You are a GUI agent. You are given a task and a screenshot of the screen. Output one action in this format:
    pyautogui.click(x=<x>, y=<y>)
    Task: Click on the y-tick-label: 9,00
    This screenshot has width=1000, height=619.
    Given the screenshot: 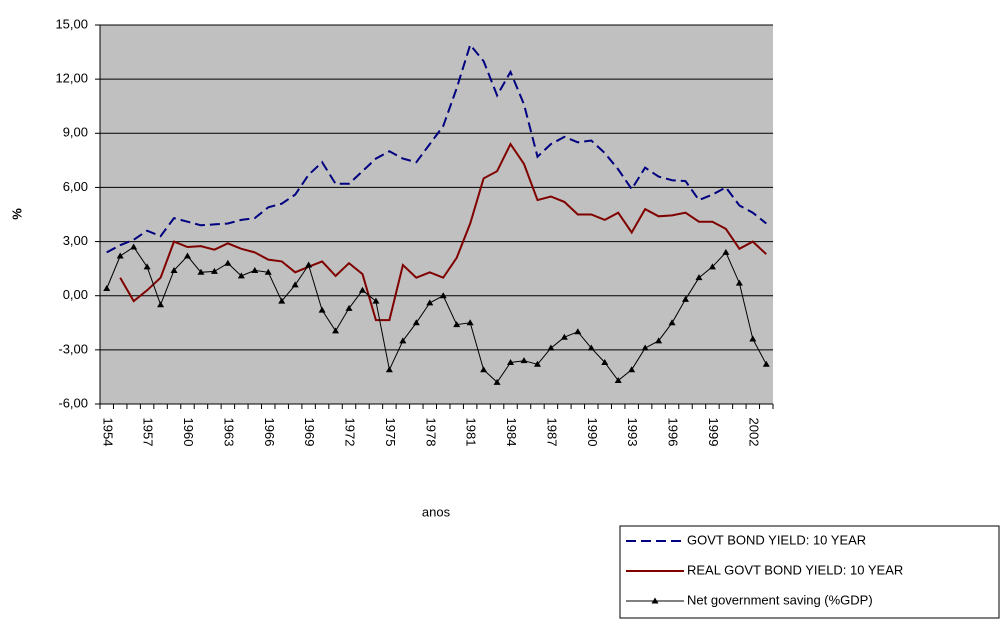 What is the action you would take?
    pyautogui.click(x=75, y=132)
    